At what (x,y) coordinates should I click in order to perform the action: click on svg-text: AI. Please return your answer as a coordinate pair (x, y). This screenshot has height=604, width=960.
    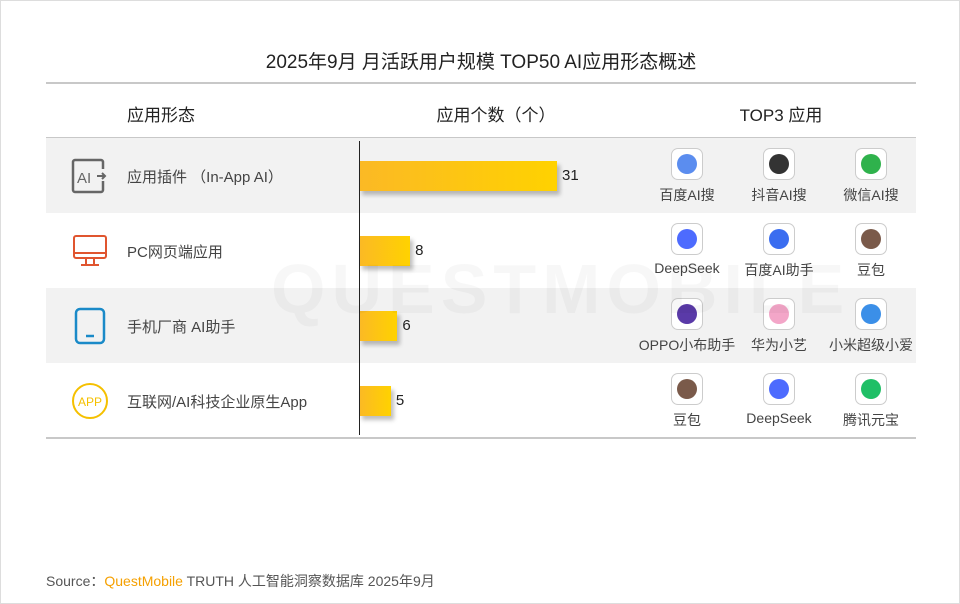
    Looking at the image, I should click on (84, 178).